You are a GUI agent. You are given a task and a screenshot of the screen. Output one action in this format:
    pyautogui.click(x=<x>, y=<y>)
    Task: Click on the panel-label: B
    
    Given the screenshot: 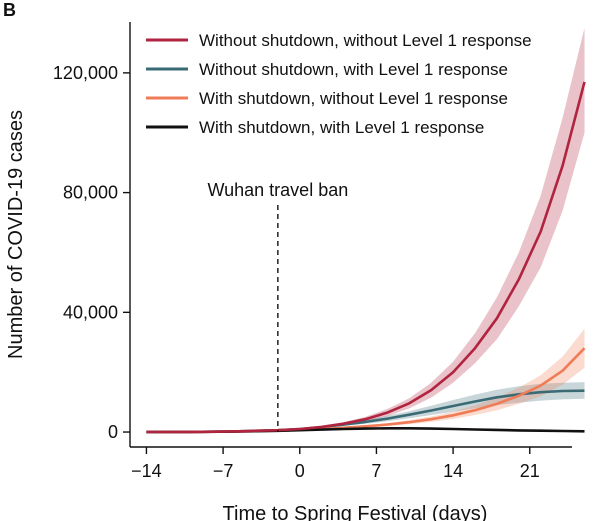 What is the action you would take?
    pyautogui.click(x=9, y=10)
    